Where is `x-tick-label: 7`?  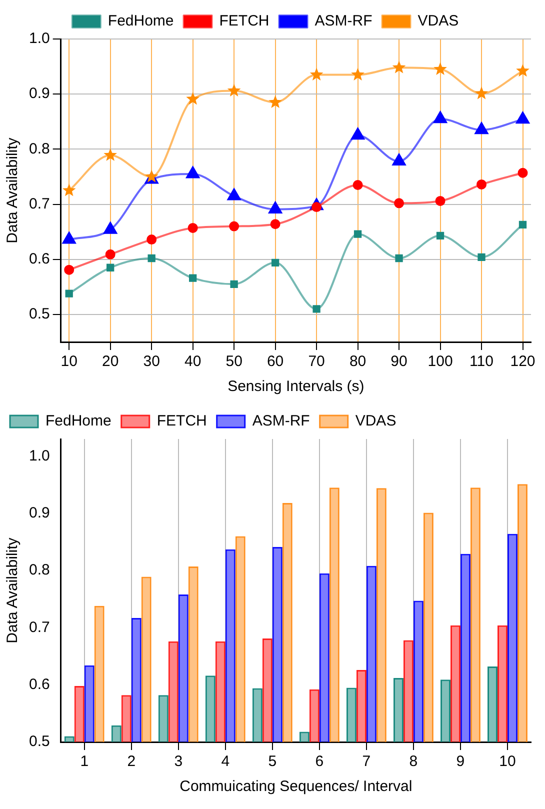
x-tick-label: 7 is located at coordinates (366, 761).